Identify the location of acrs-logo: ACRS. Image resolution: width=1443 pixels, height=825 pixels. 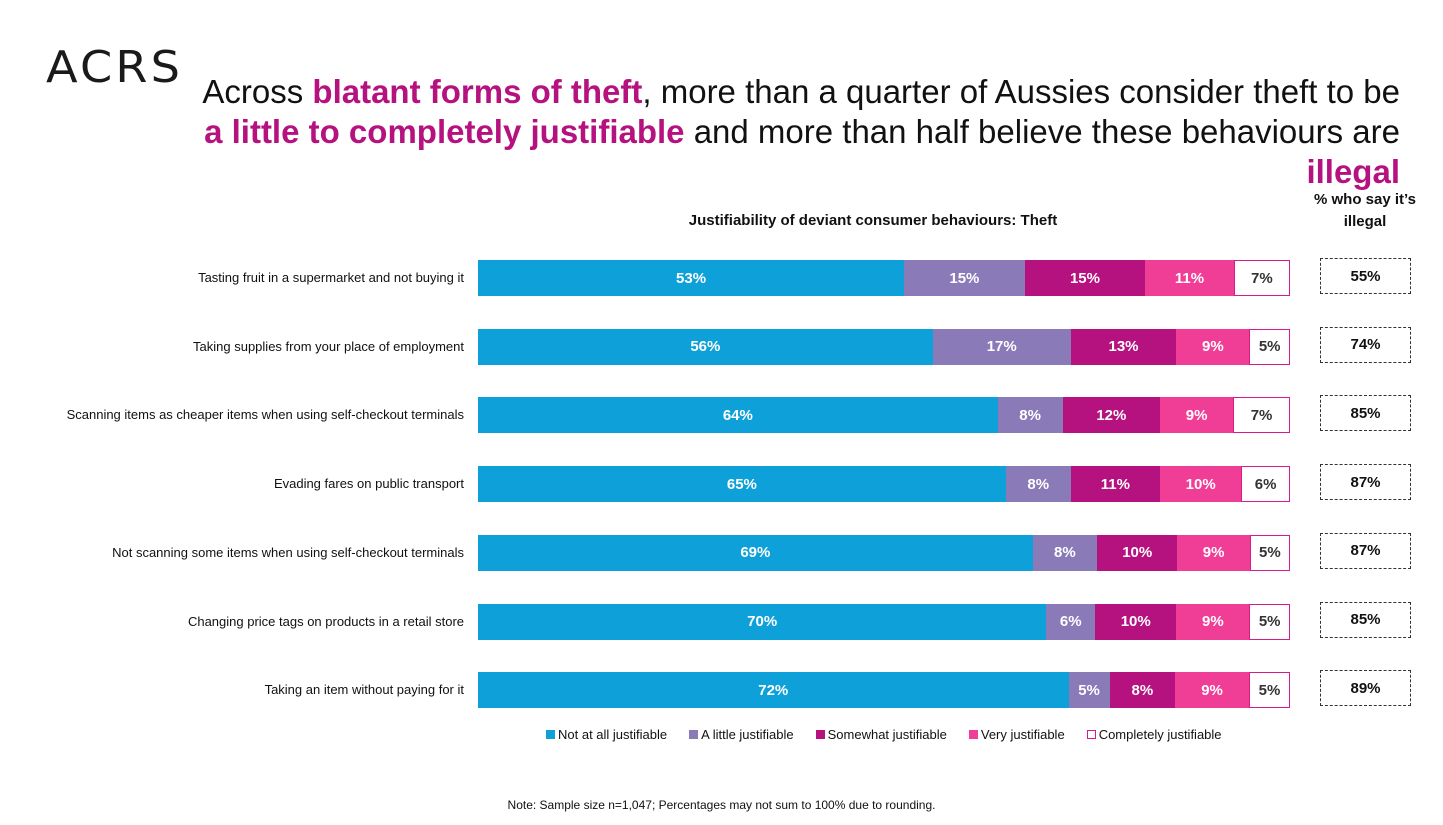
(115, 67).